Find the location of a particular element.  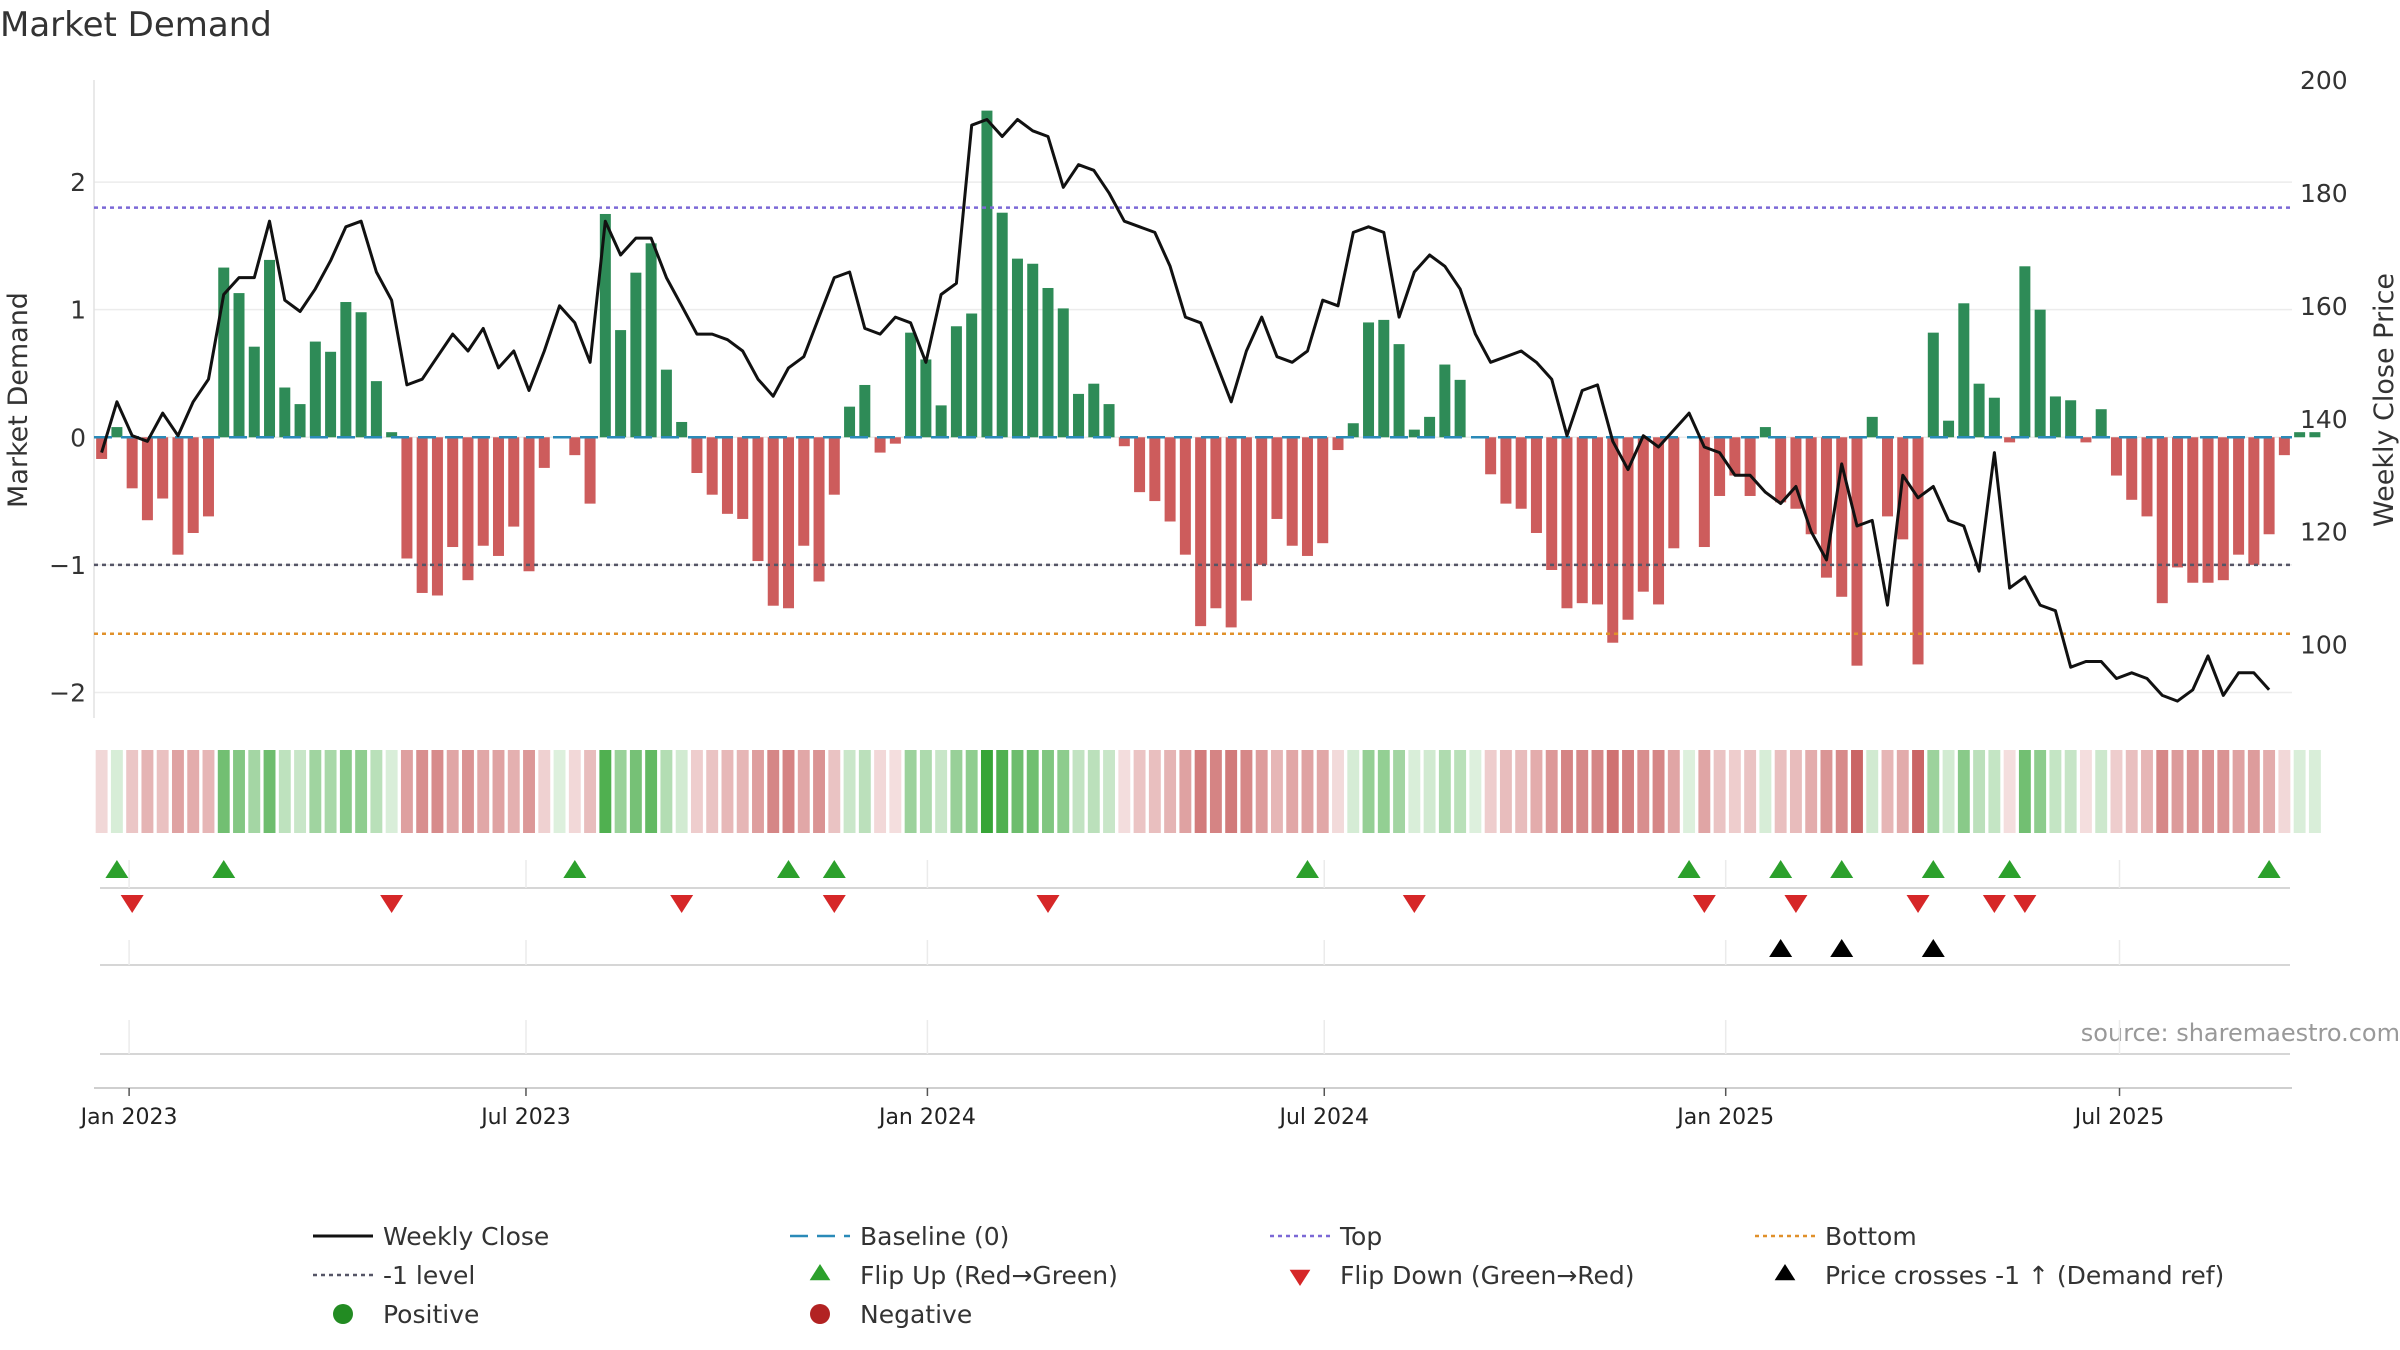

legend-label: Flip Up (Red→Green) is located at coordinates (989, 1275).